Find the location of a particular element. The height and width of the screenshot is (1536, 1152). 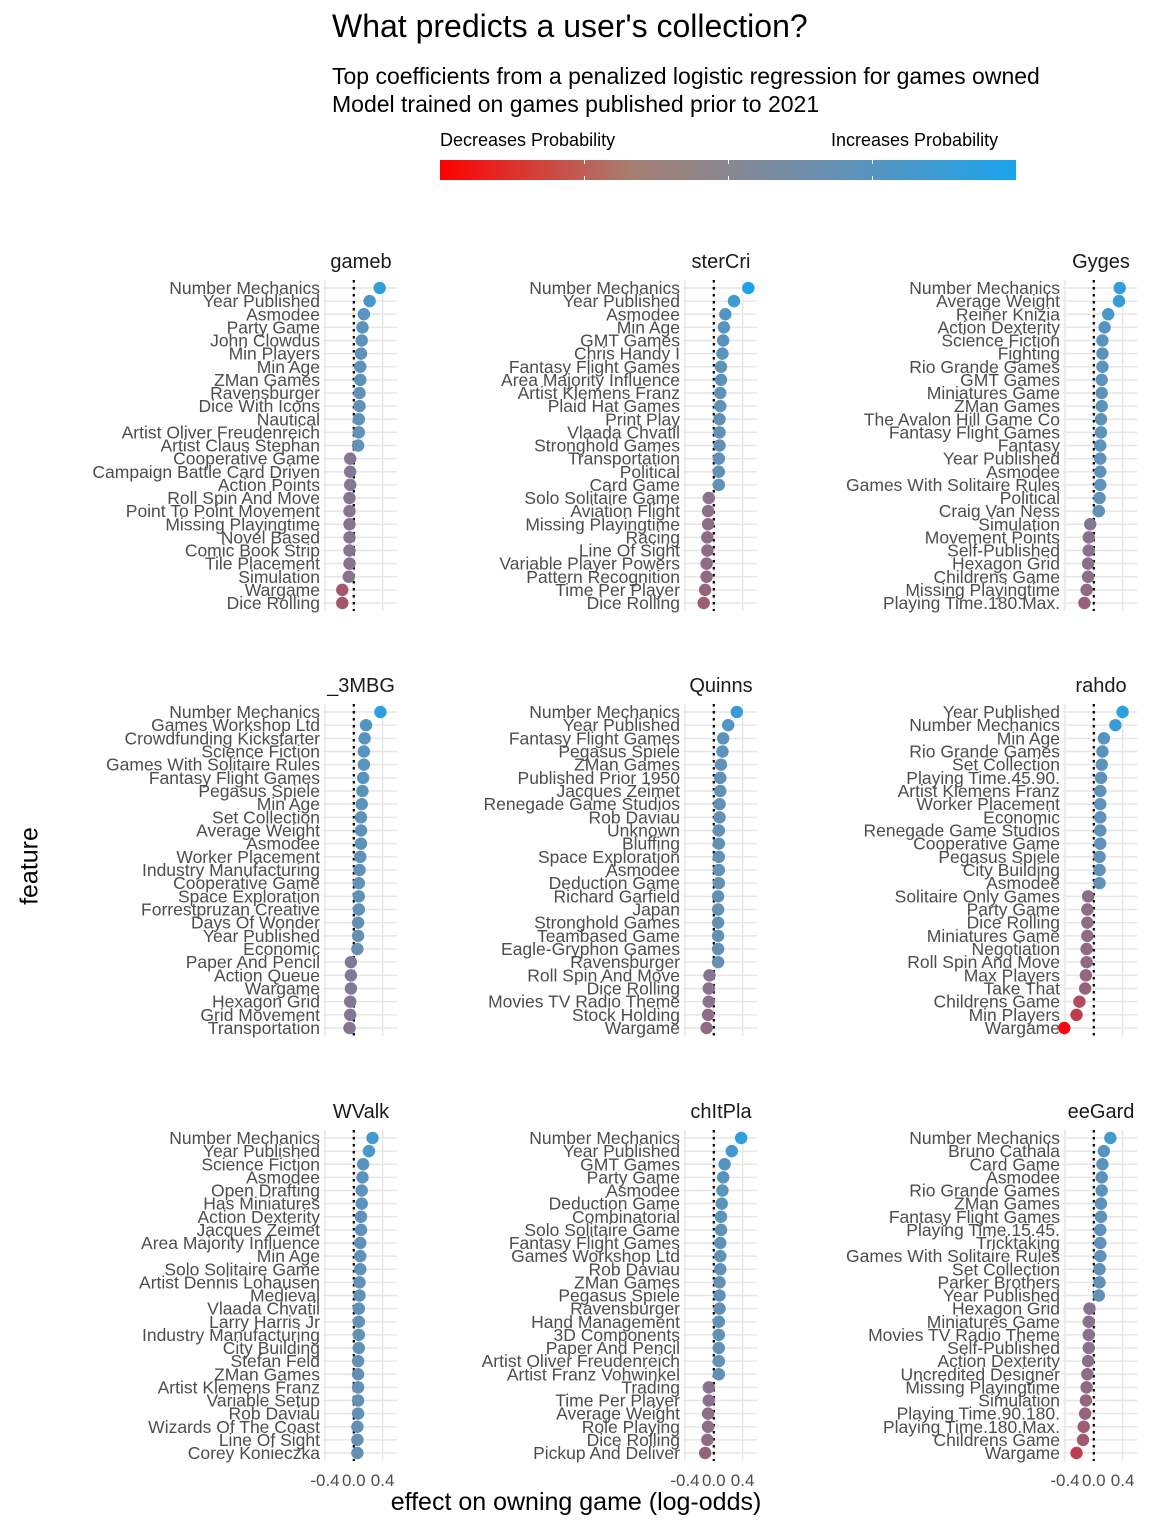

feature-label: Economic is located at coordinates (281, 949).